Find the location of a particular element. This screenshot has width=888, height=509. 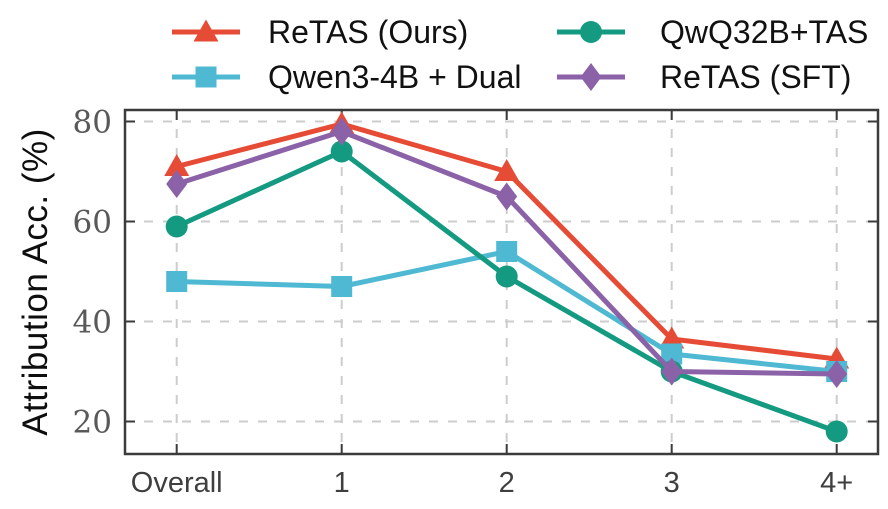

y-tick-label: 20 is located at coordinates (92, 423).